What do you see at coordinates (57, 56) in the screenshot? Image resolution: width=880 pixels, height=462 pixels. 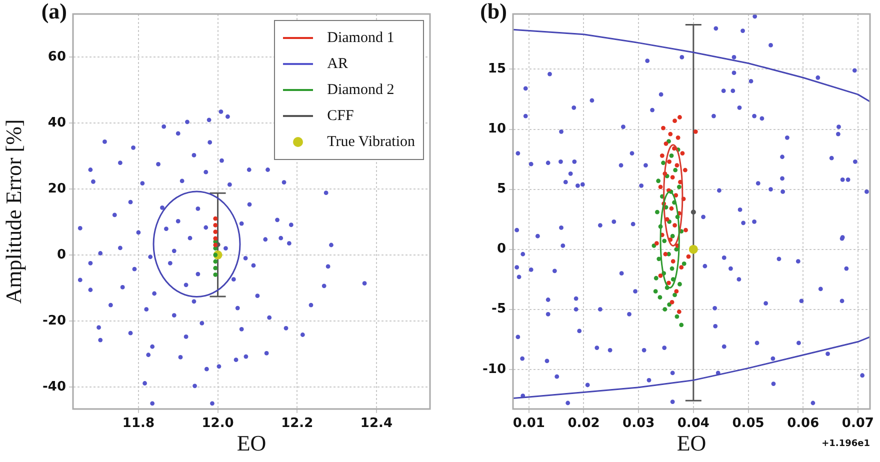 I see `y-tick-label: 60` at bounding box center [57, 56].